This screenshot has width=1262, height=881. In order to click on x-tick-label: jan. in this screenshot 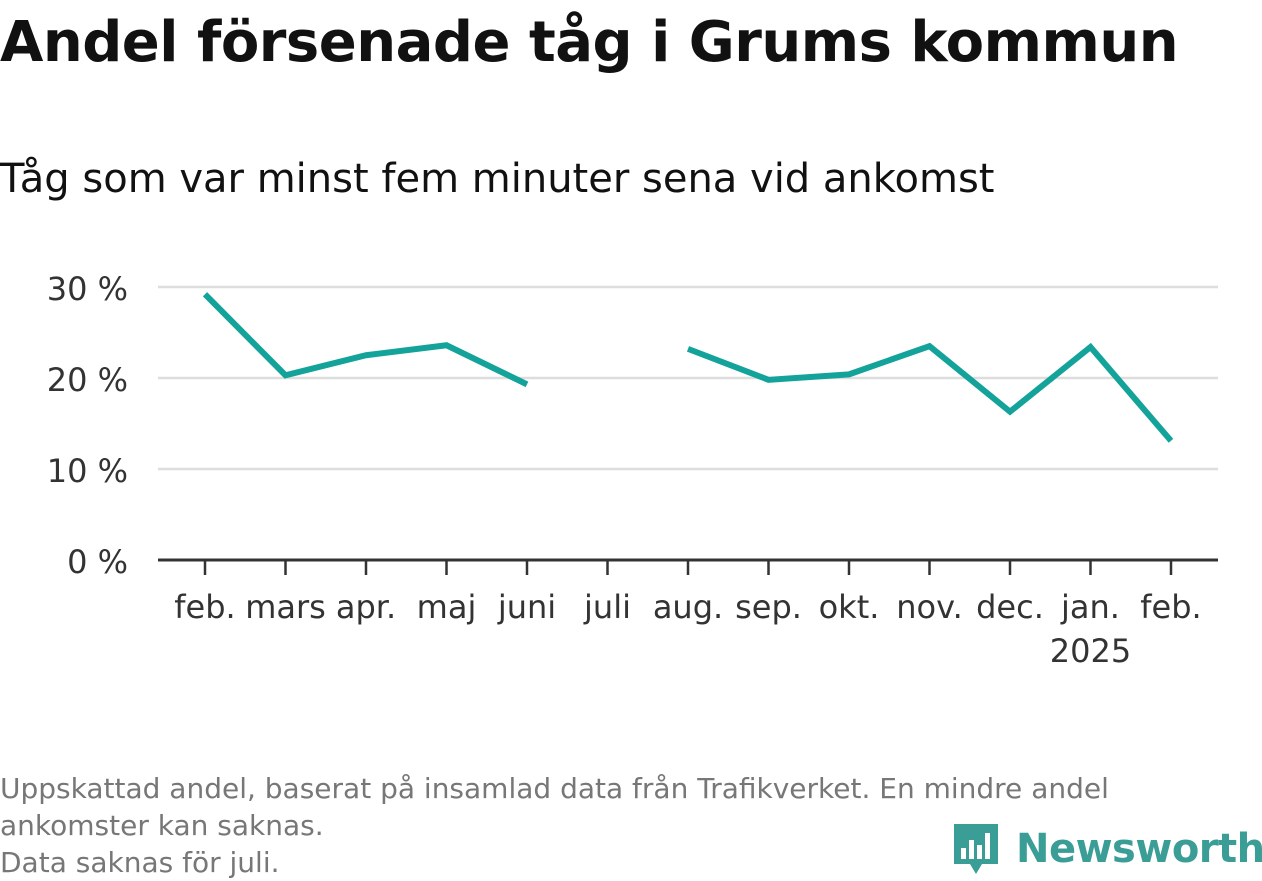, I will do `click(1090, 607)`.